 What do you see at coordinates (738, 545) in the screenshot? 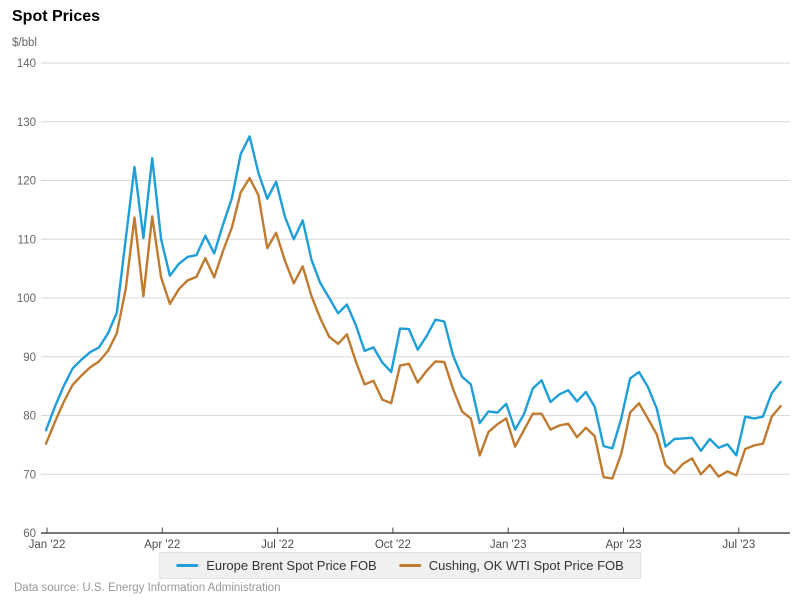
I see `x-tick-label: Jul '23` at bounding box center [738, 545].